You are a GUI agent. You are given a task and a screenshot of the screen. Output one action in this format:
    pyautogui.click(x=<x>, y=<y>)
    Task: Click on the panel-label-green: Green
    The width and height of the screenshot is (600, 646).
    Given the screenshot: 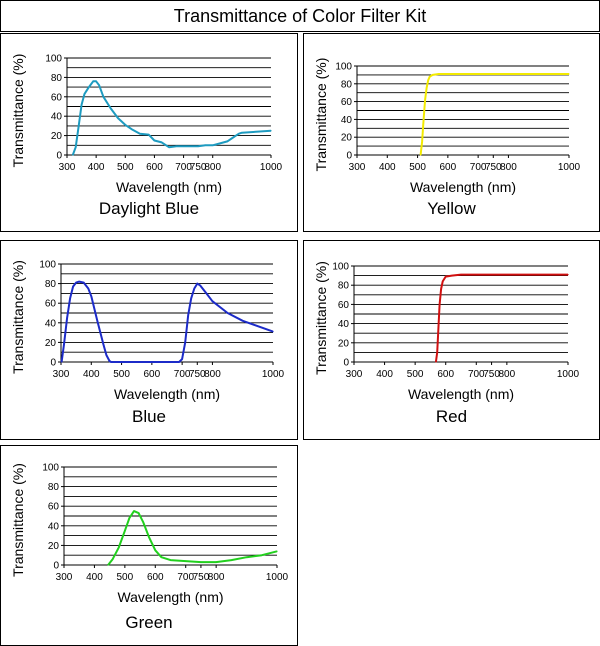 What is the action you would take?
    pyautogui.click(x=148, y=622)
    